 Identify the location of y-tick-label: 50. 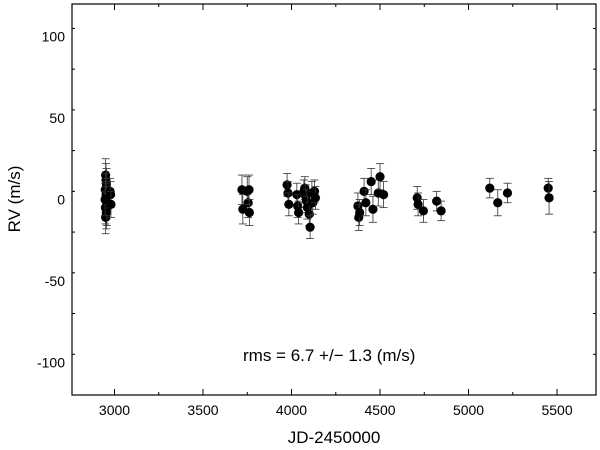
(57, 118).